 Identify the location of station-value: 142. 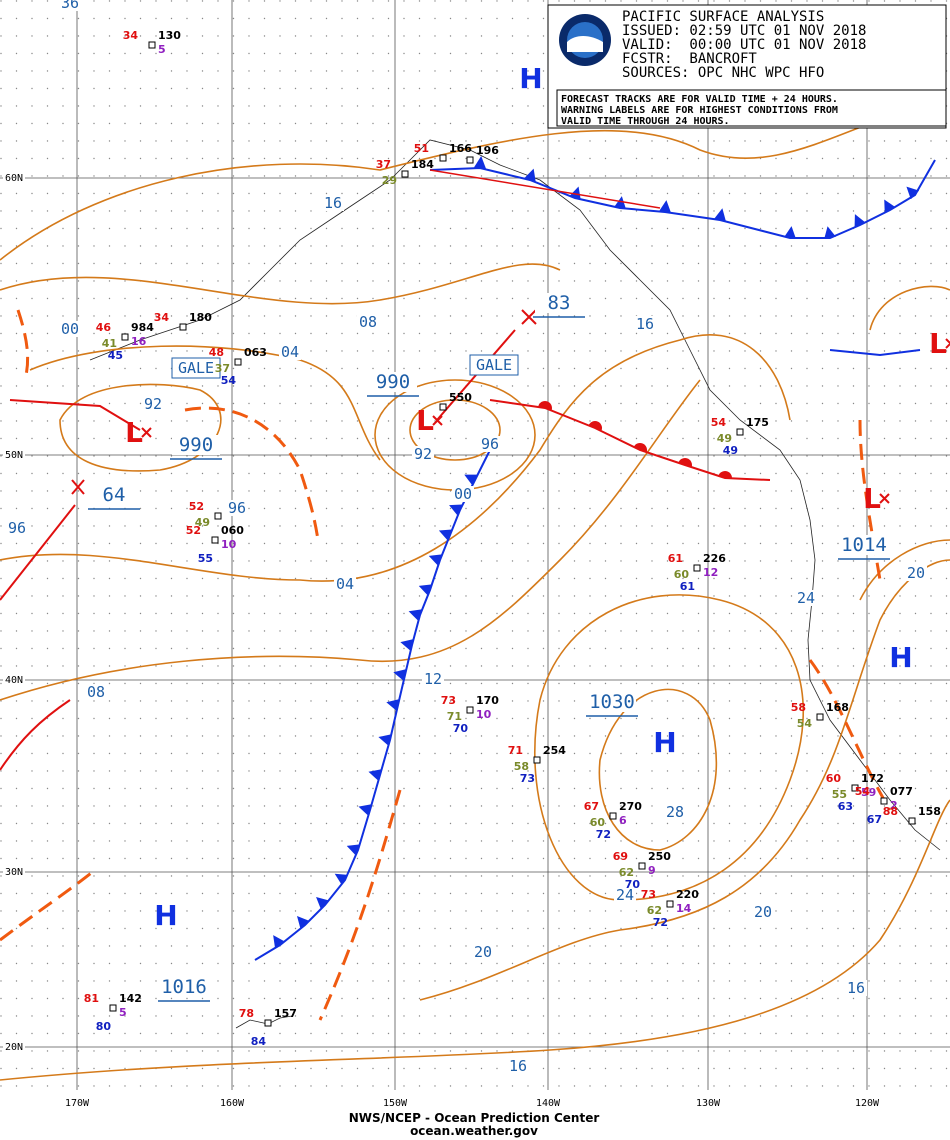
(130, 998).